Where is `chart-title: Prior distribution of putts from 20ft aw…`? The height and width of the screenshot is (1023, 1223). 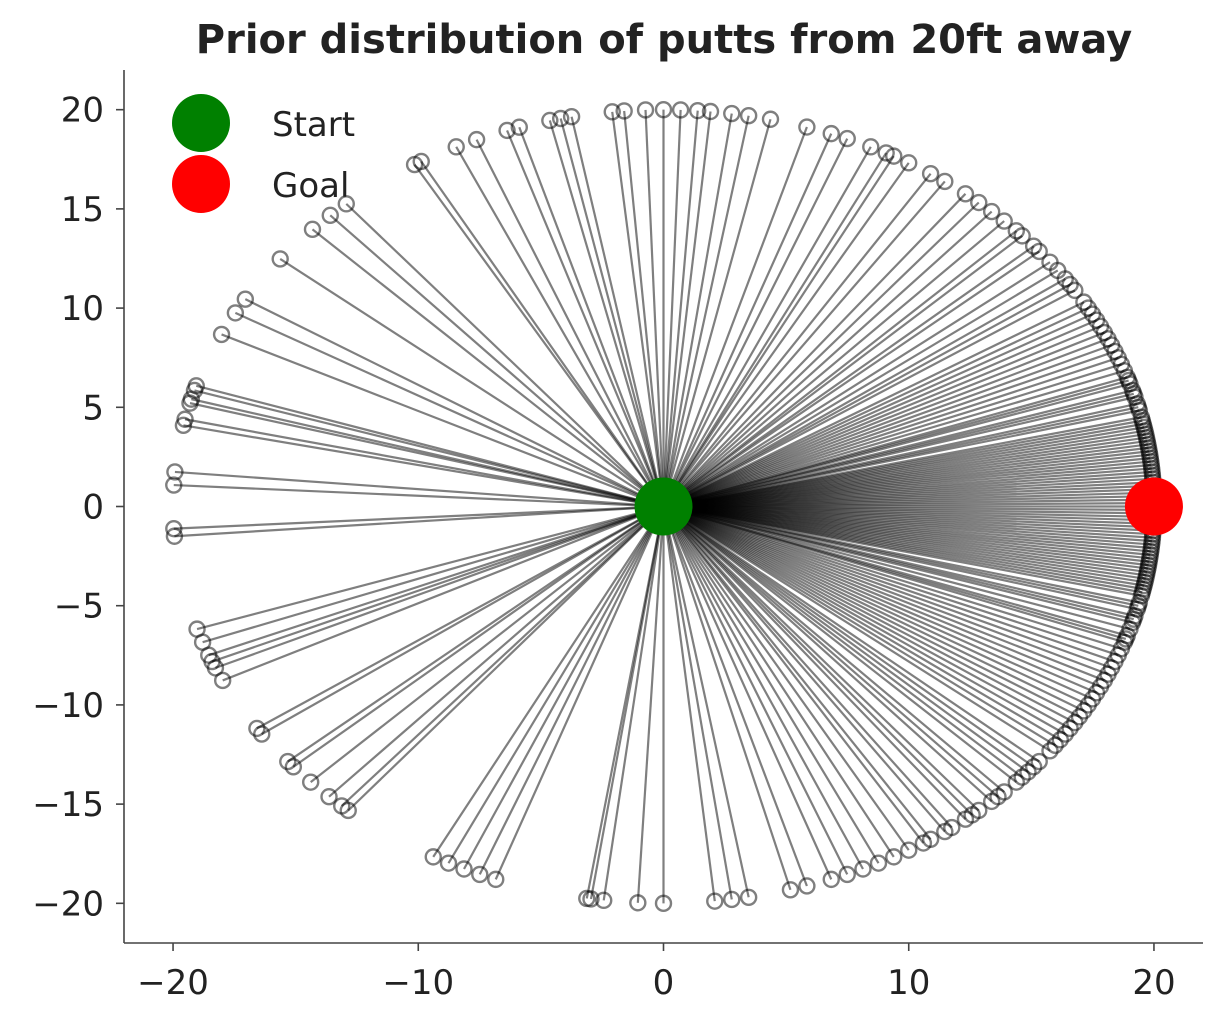 chart-title: Prior distribution of putts from 20ft aw… is located at coordinates (664, 40).